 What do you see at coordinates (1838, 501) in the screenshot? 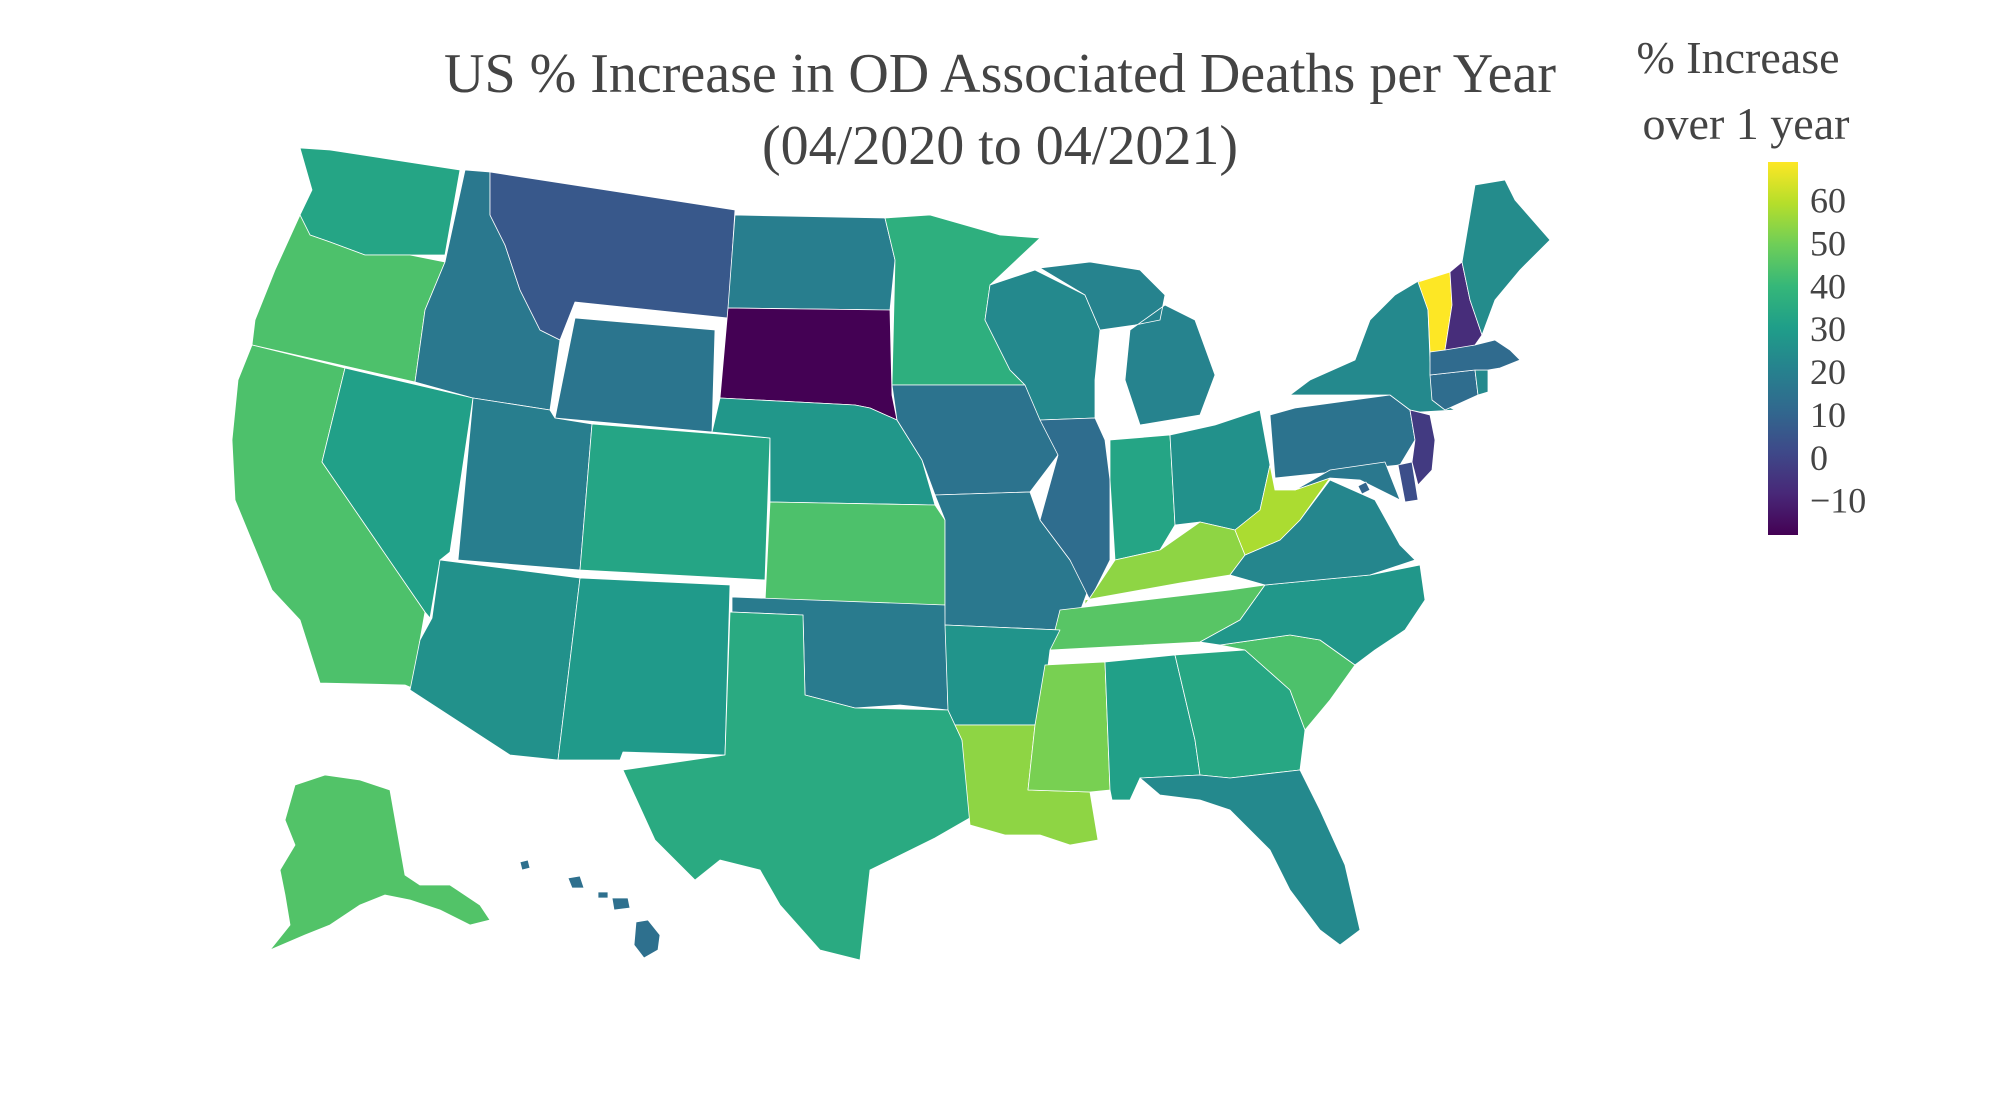
I see `colorbar-tick-label: −10` at bounding box center [1838, 501].